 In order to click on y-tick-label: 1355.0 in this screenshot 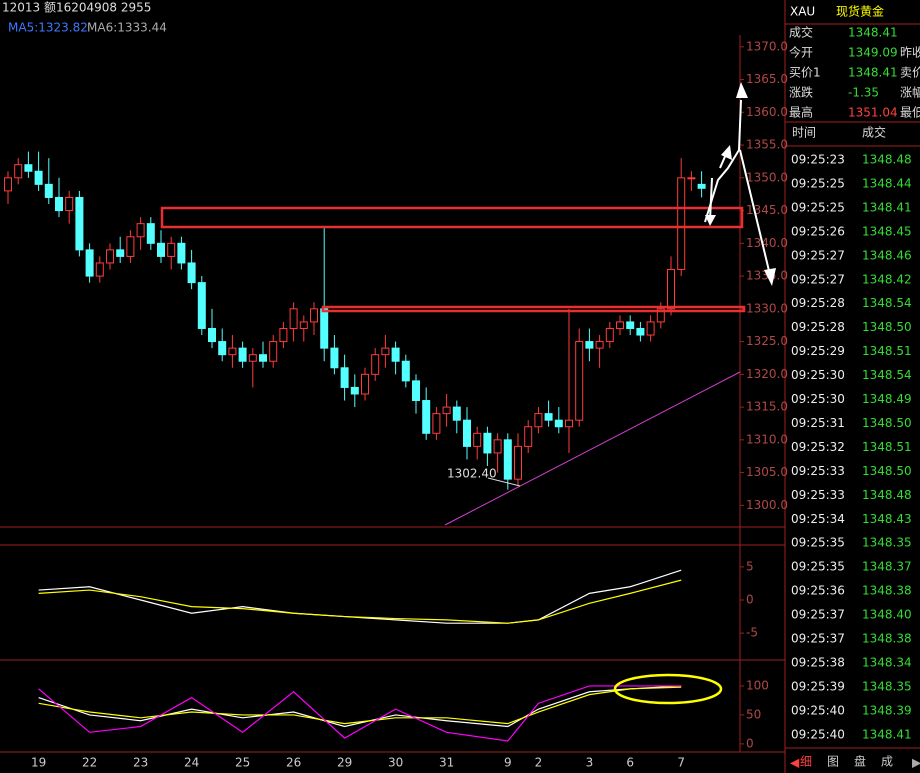, I will do `click(767, 145)`.